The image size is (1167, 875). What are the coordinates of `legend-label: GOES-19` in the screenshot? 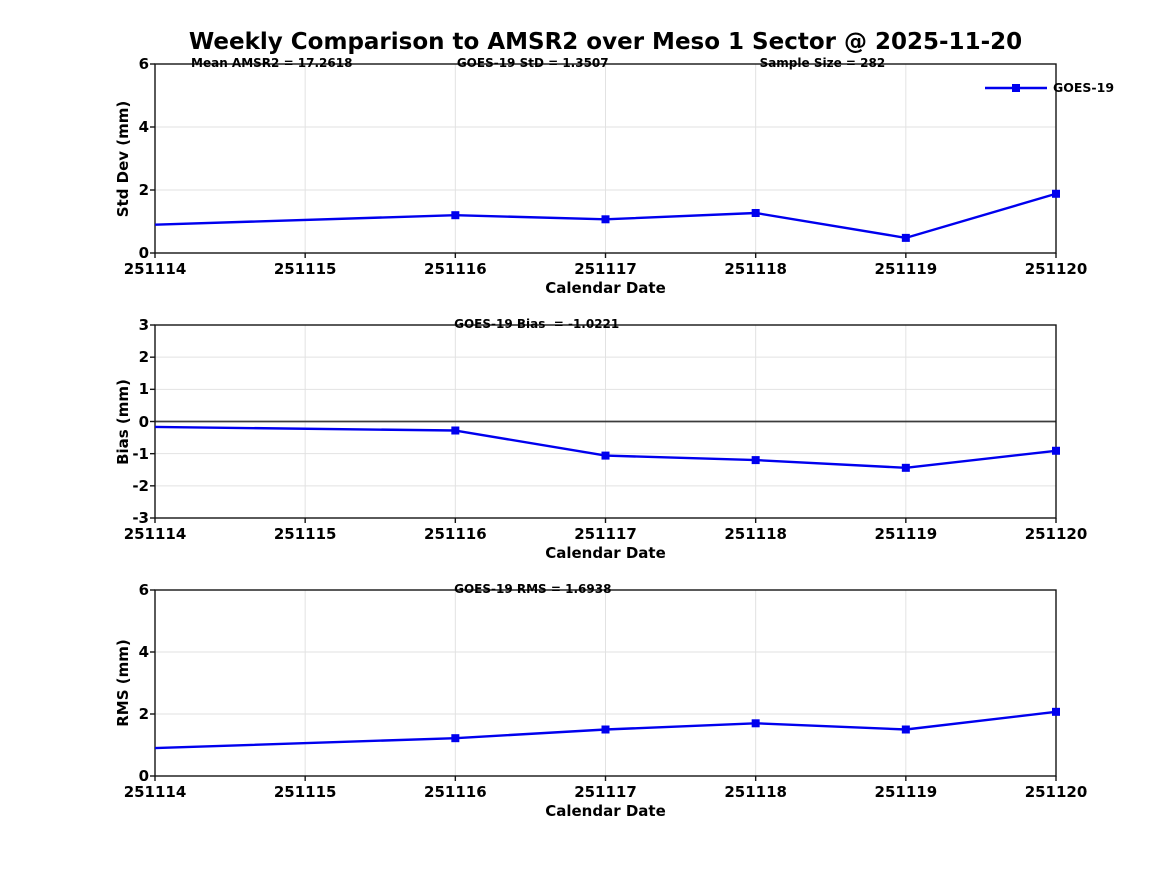 It's located at (1084, 87).